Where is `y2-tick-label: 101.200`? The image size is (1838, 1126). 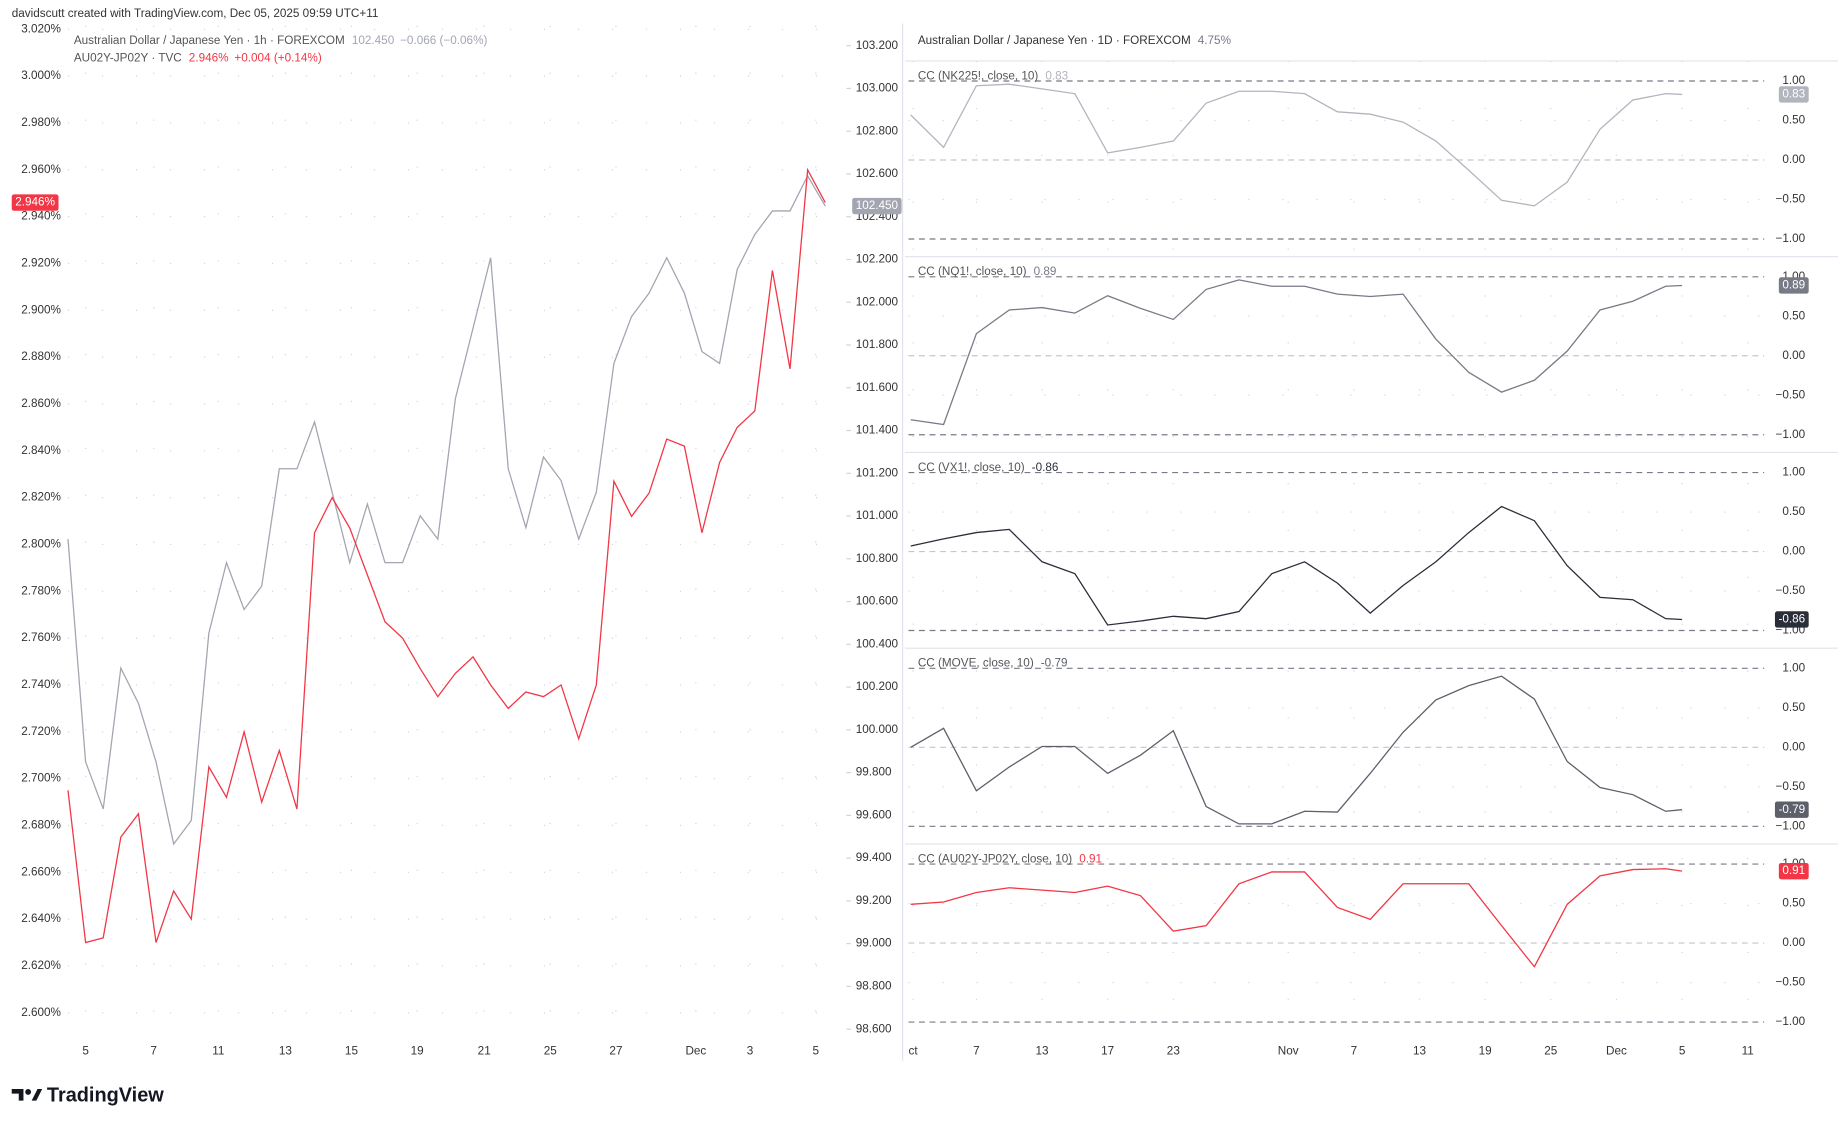
y2-tick-label: 101.200 is located at coordinates (877, 472).